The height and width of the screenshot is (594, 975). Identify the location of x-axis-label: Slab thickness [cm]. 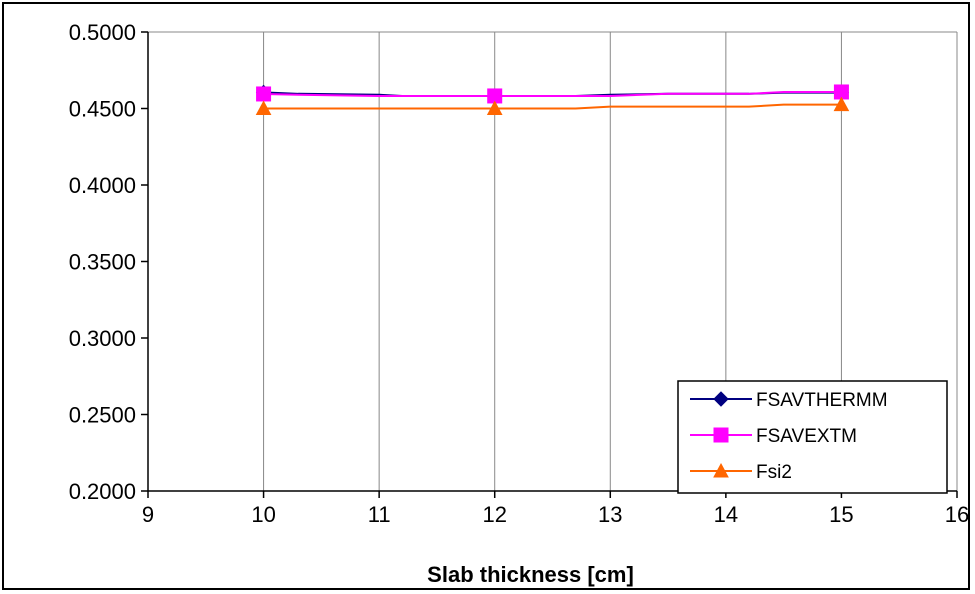
(530, 574).